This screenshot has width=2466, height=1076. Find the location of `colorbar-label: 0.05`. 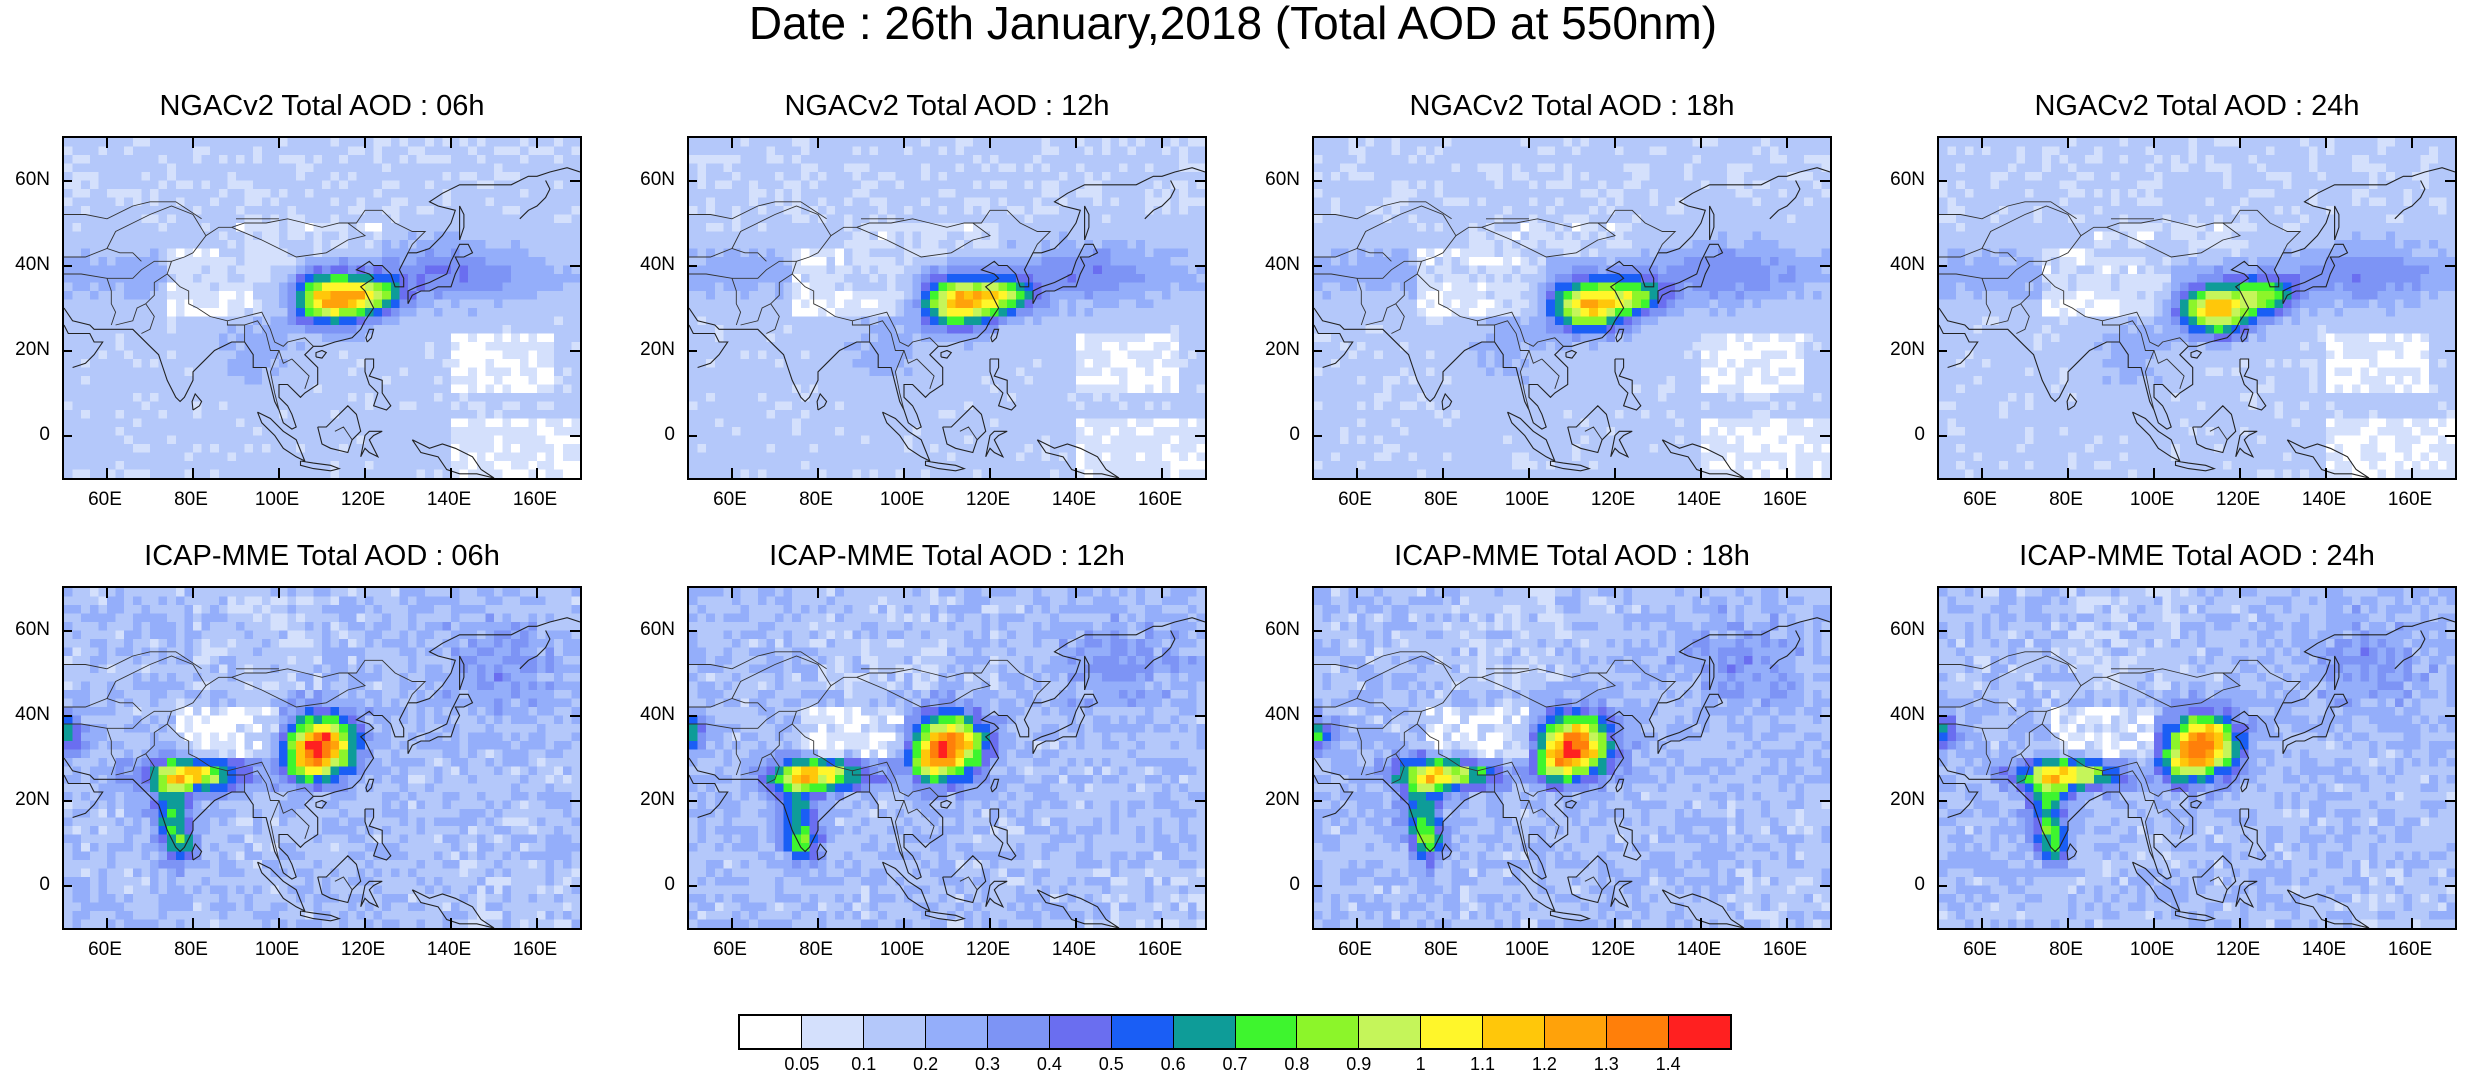

colorbar-label: 0.05 is located at coordinates (802, 1064).